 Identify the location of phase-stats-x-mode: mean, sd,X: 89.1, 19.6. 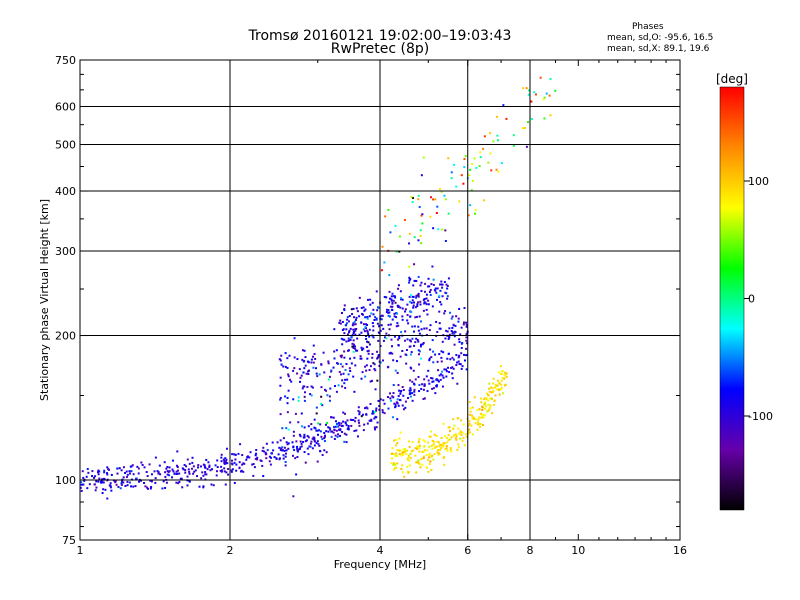
(658, 49).